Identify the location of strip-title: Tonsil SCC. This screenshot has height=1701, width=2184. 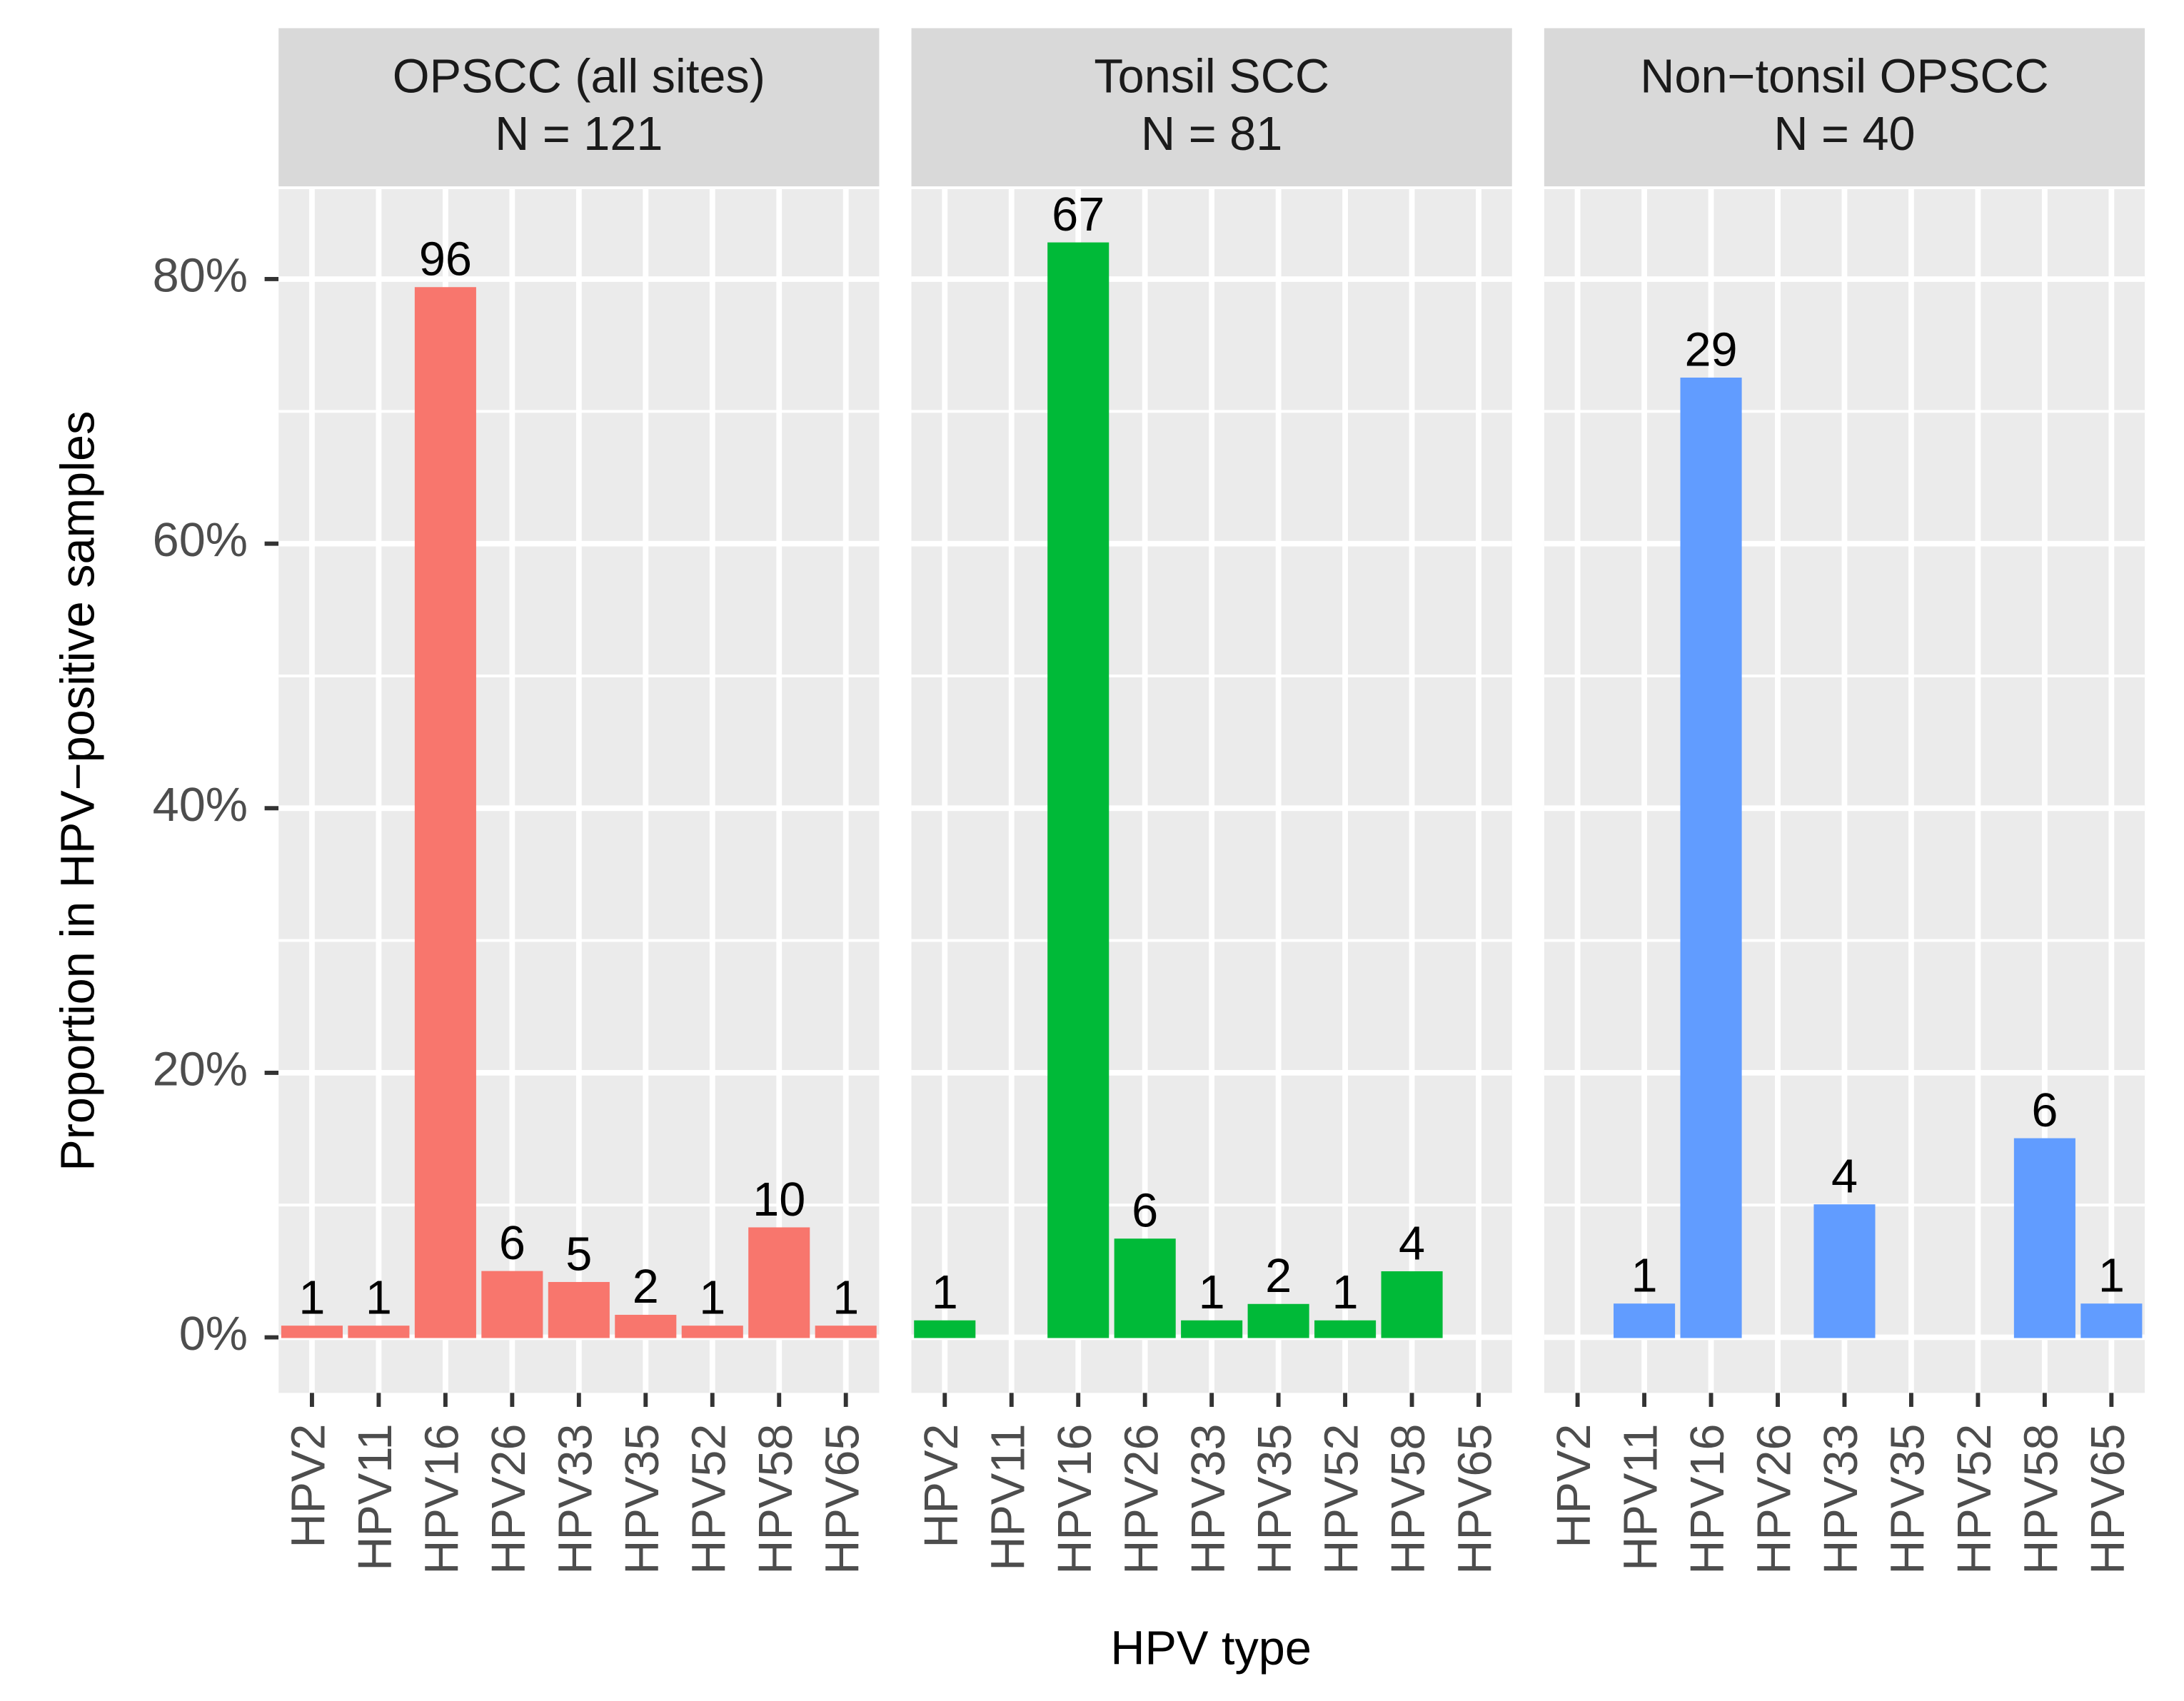
(1211, 77).